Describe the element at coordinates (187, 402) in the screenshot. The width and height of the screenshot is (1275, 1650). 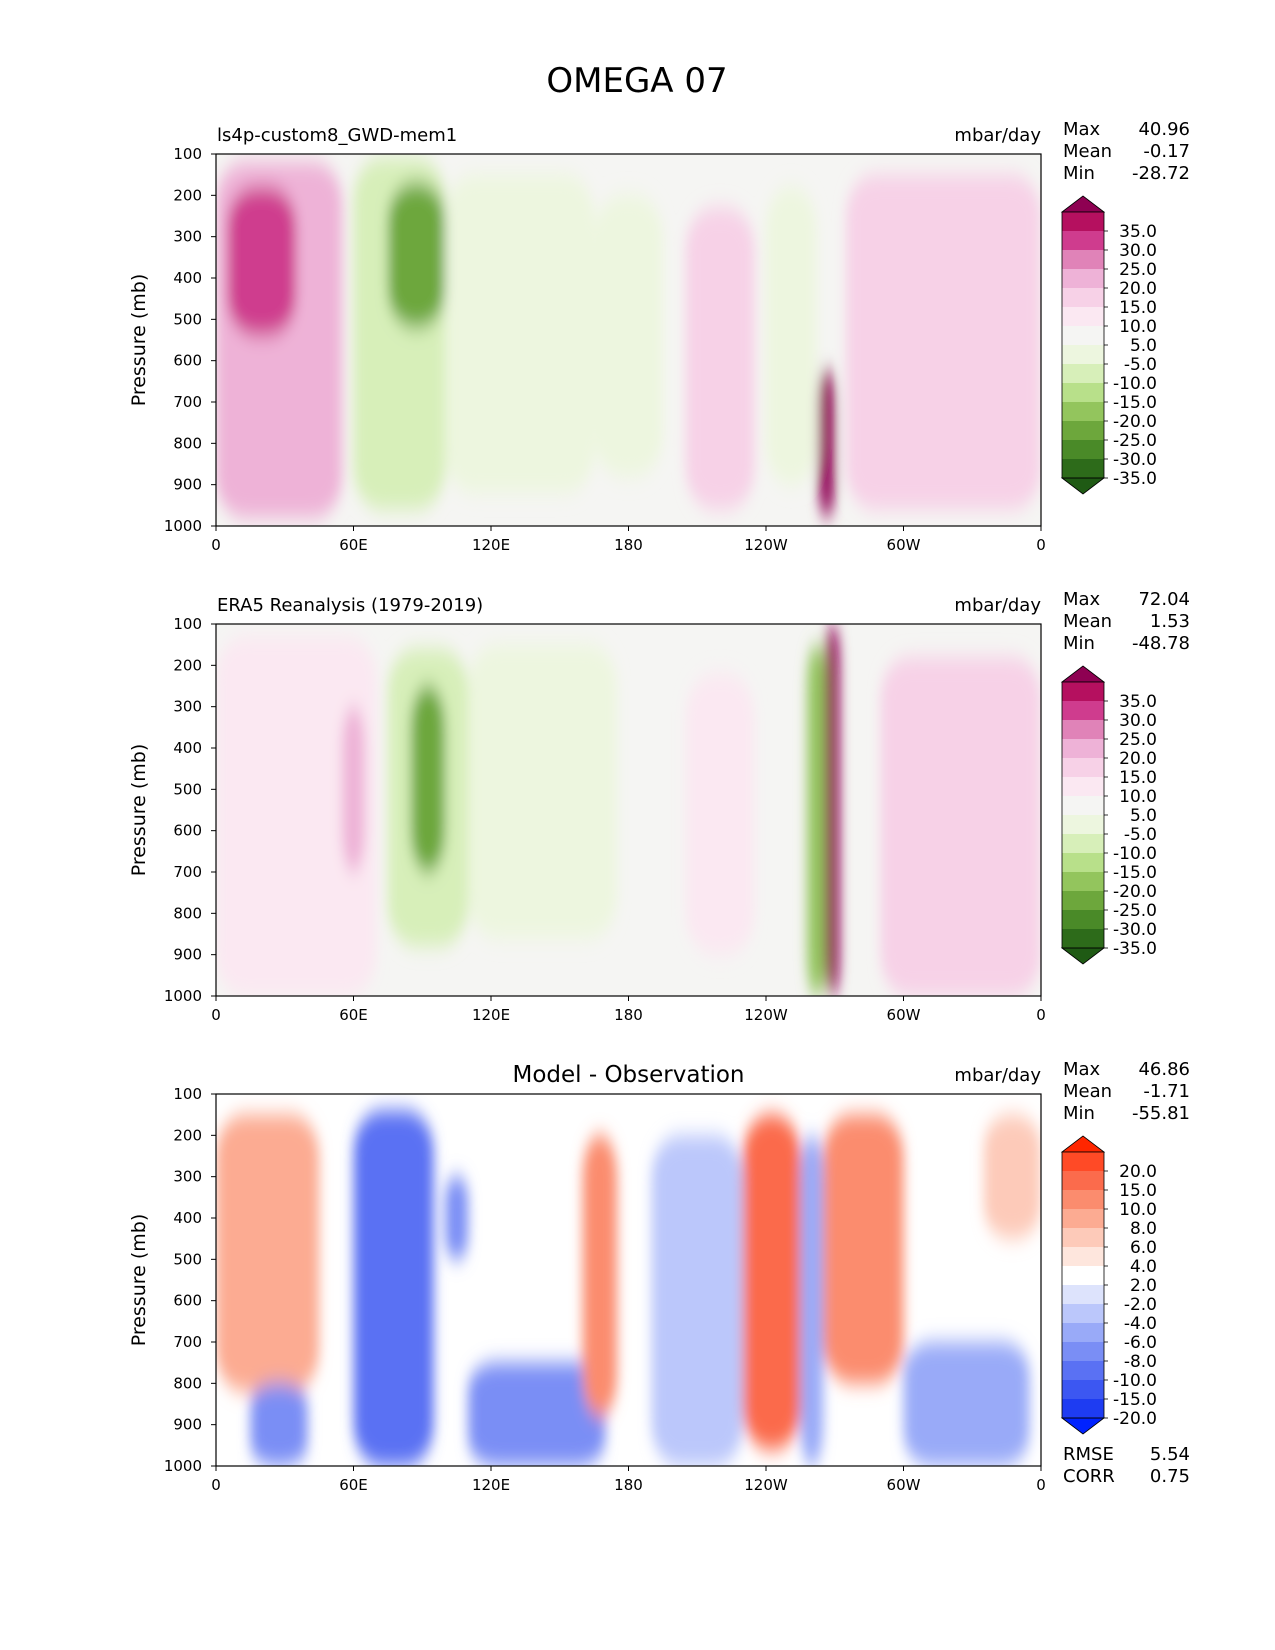
I see `y-tick-label: 700` at that location.